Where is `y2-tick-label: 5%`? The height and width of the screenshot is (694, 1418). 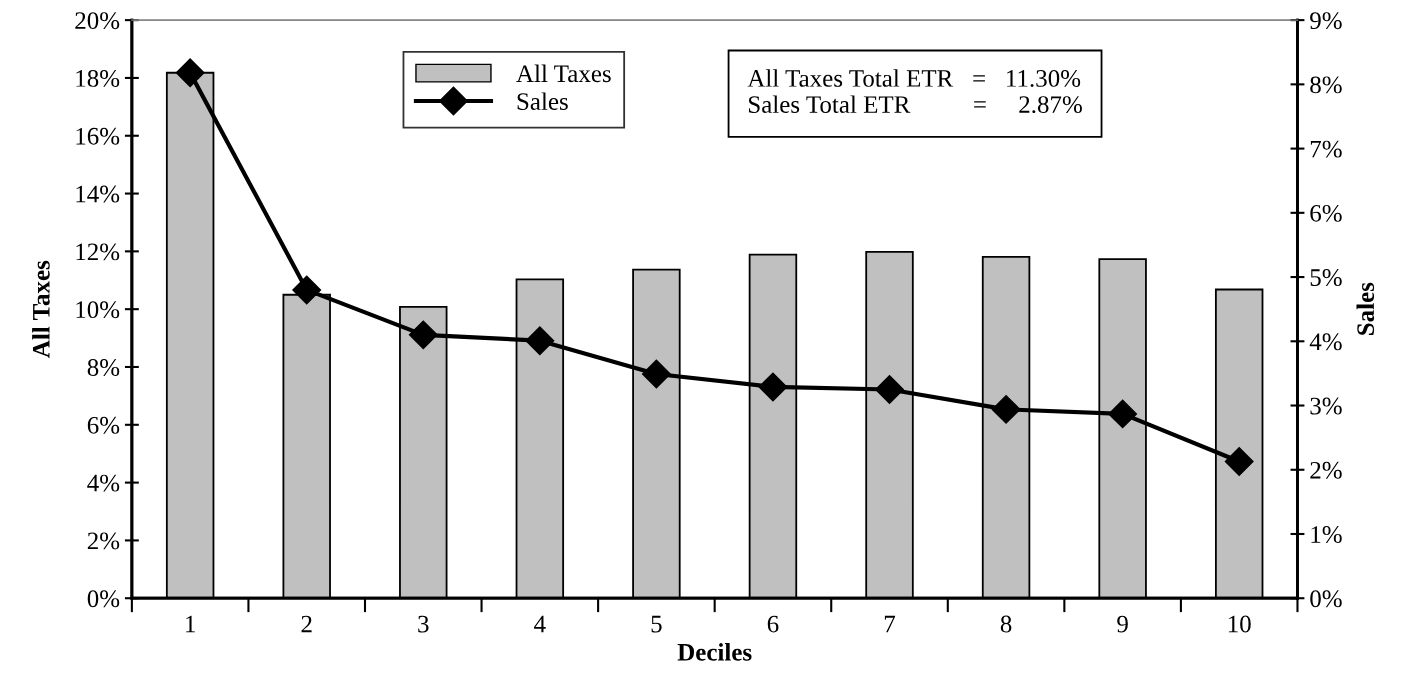
y2-tick-label: 5% is located at coordinates (1326, 278).